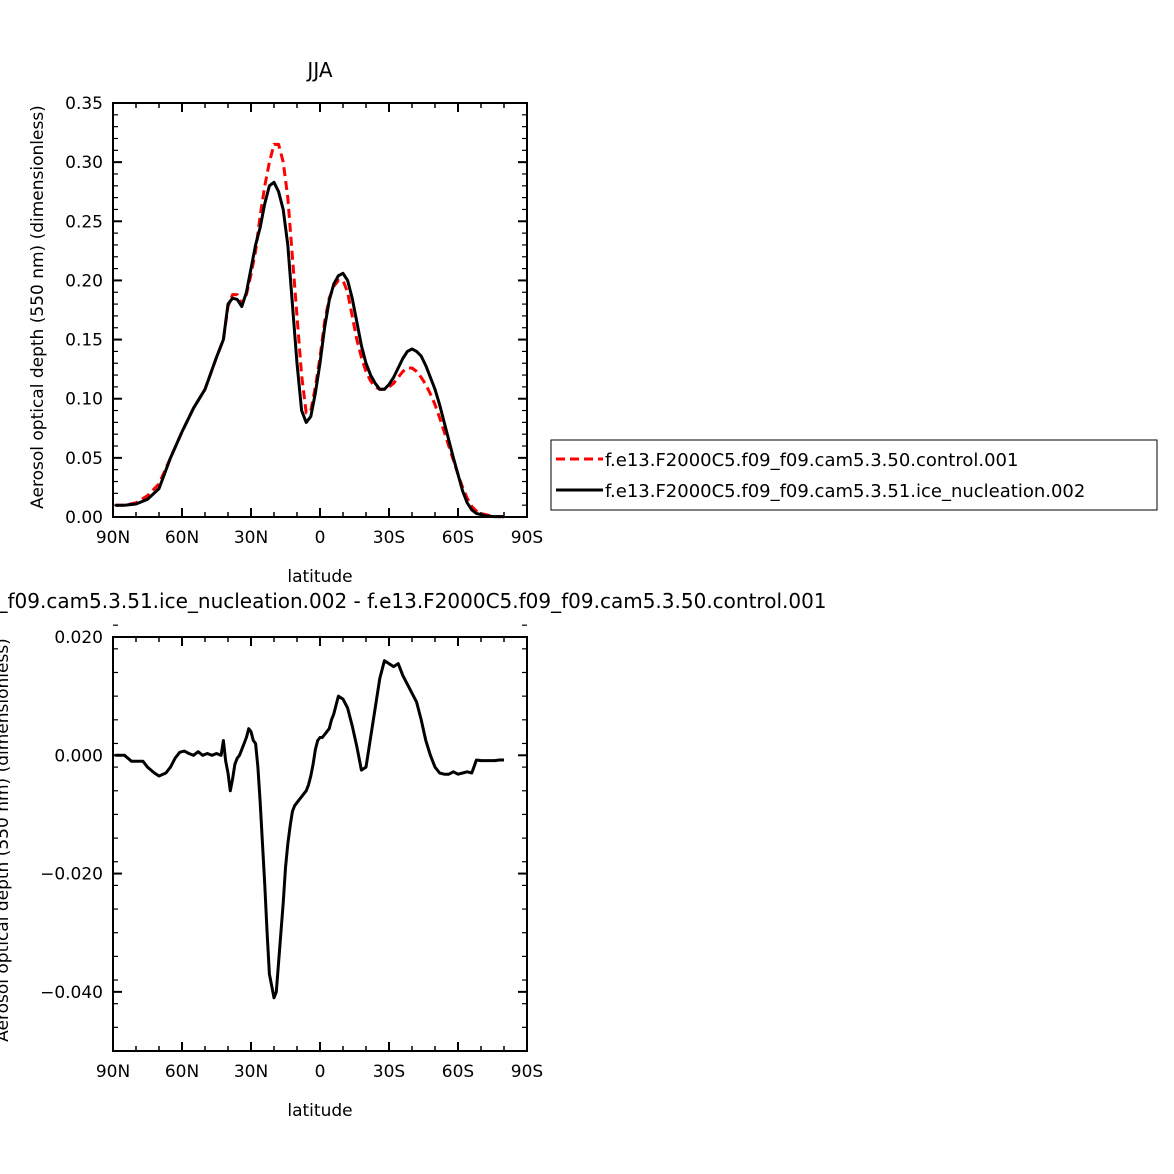 This screenshot has width=1174, height=1174. I want to click on top-y-tick-label: 0.10, so click(84, 400).